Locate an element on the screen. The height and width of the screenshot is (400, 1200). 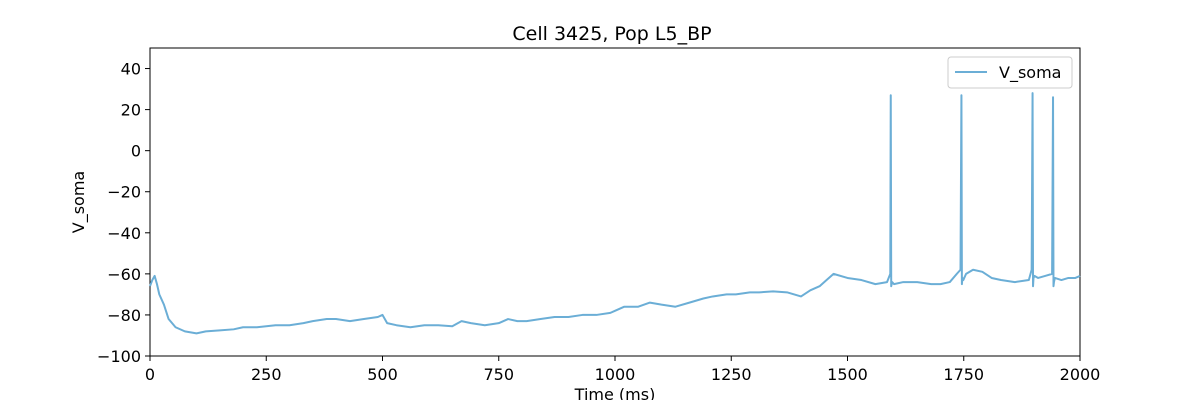
y-tick-label: 20 is located at coordinates (131, 110).